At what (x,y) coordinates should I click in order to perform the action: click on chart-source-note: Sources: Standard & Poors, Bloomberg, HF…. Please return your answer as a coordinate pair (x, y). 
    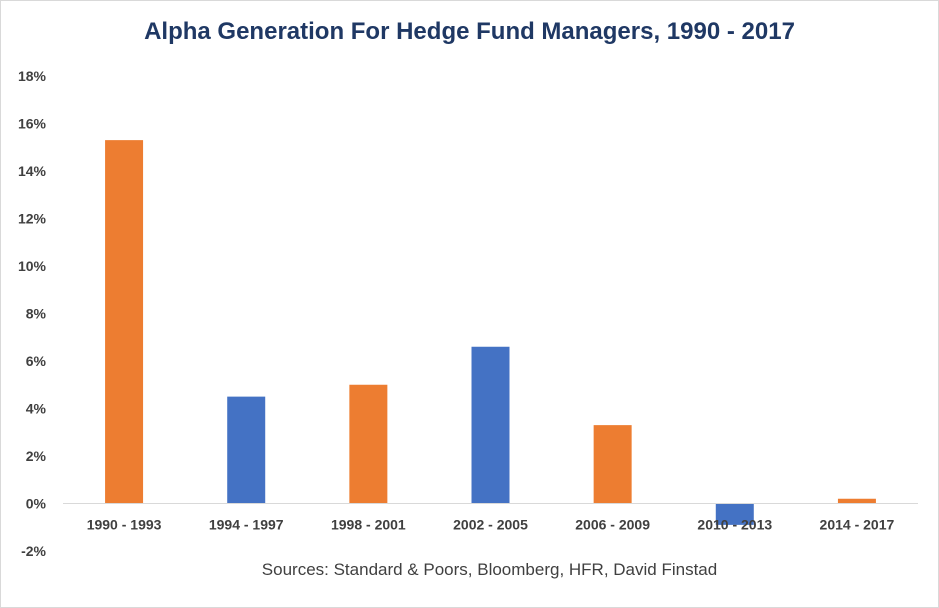
    Looking at the image, I should click on (489, 569).